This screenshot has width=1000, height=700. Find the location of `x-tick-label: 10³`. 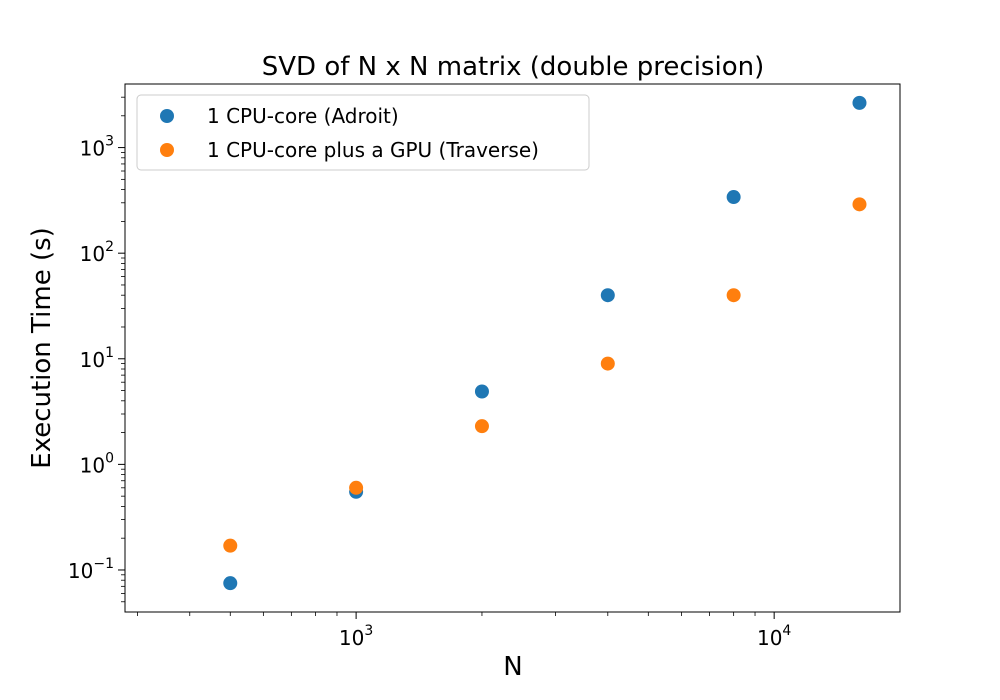

x-tick-label: 10³ is located at coordinates (356, 636).